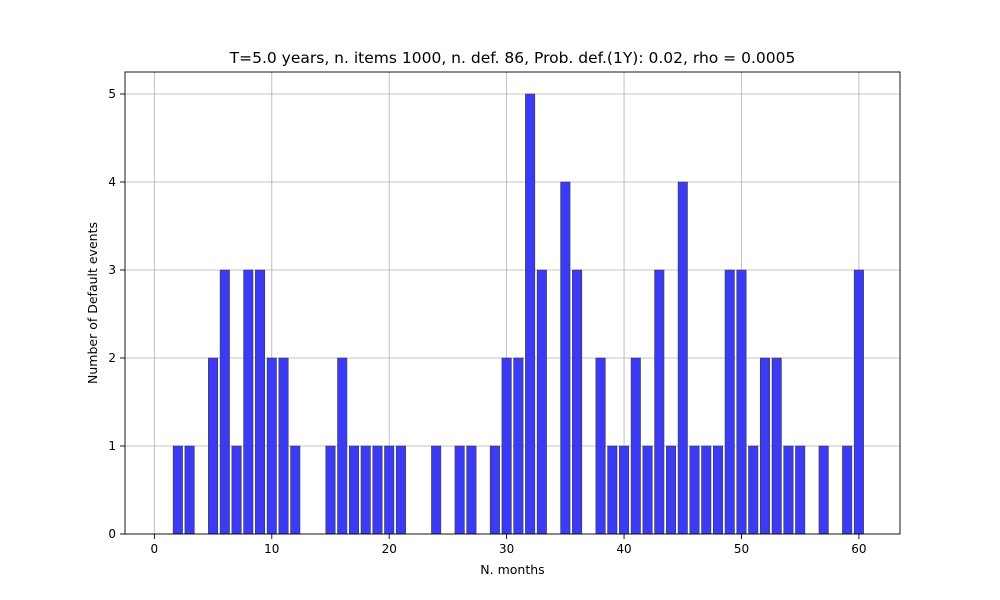 The image size is (1000, 600). What do you see at coordinates (506, 549) in the screenshot?
I see `x-tick-label: 30` at bounding box center [506, 549].